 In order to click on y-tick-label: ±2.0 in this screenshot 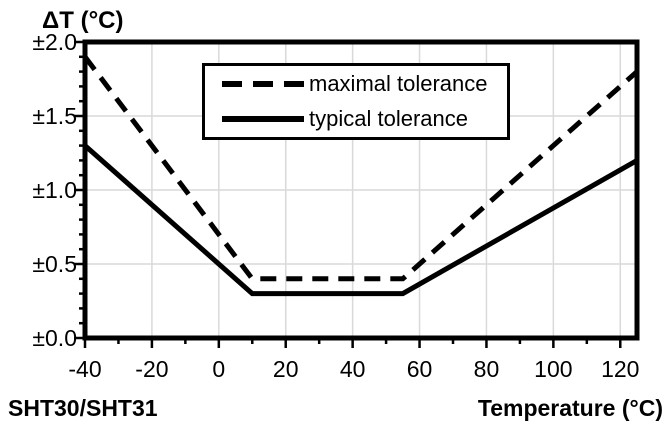, I will do `click(54, 42)`.